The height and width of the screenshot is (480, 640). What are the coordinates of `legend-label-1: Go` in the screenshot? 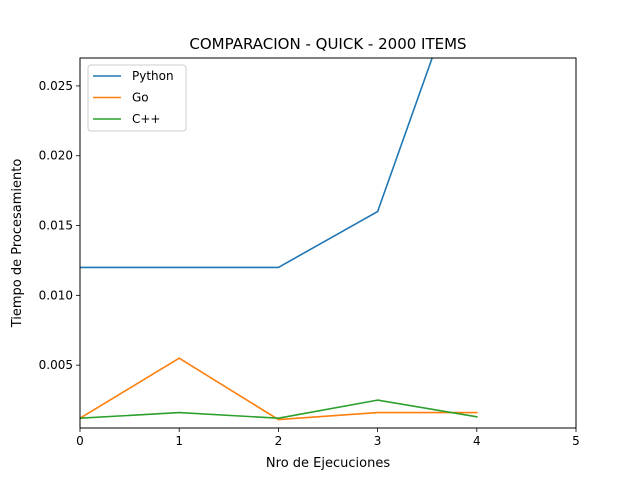 It's located at (140, 98).